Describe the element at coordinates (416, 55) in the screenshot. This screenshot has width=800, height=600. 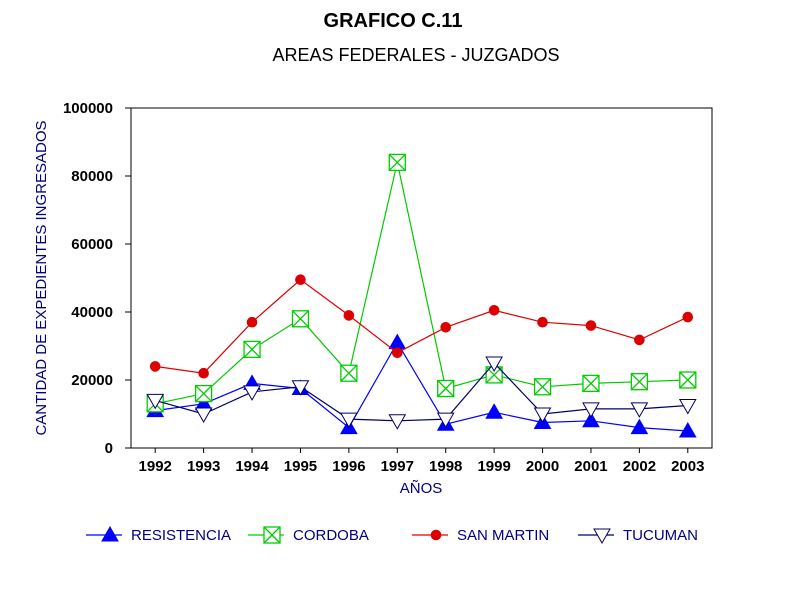
I see `chart-subtitle: AREAS FEDERALES - JUZGADOS` at that location.